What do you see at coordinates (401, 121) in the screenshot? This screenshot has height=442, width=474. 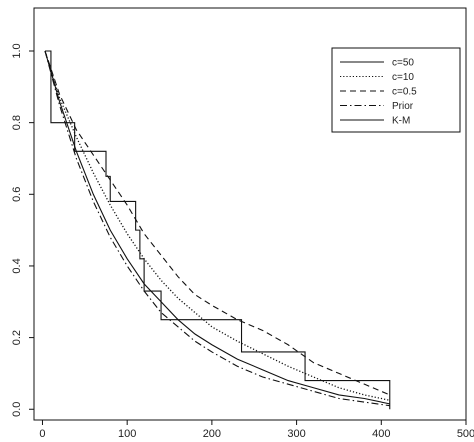 I see `legend-label: K-M` at bounding box center [401, 121].